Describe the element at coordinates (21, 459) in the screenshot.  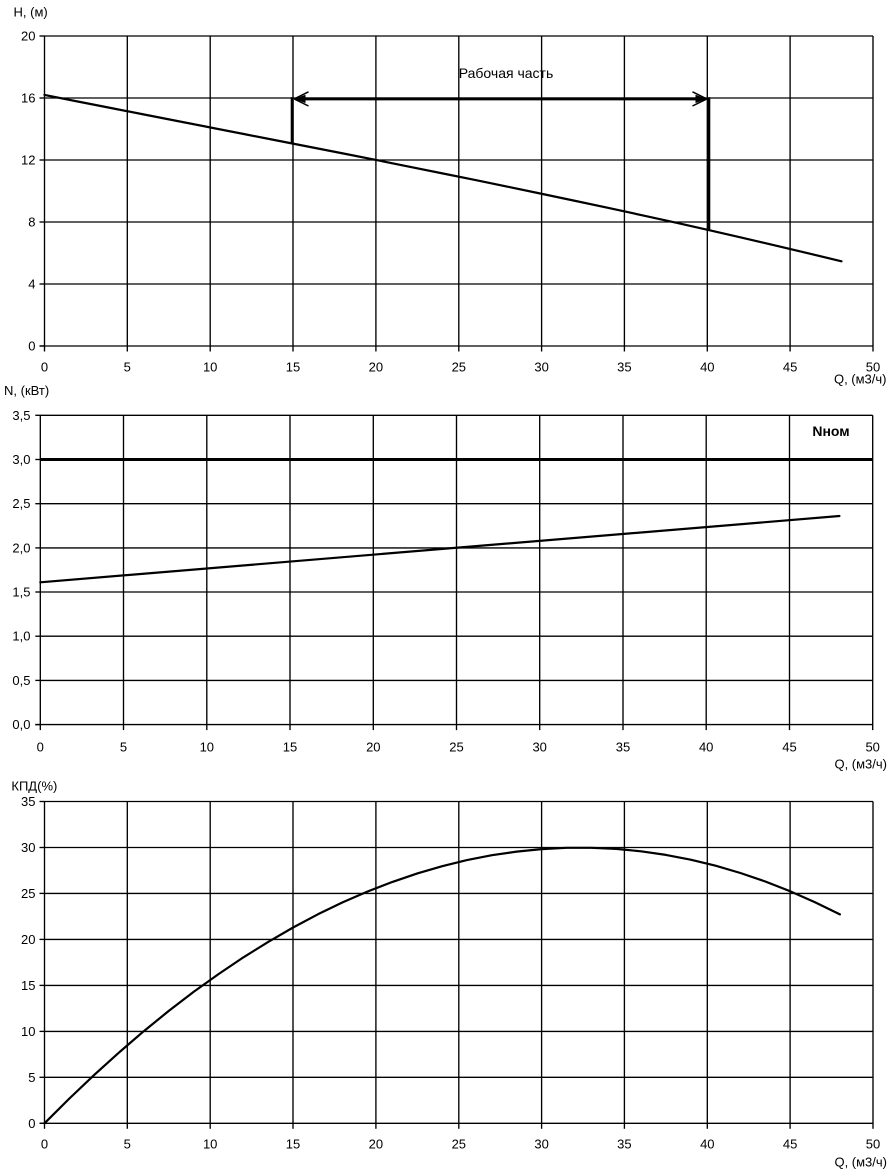
I see `svg-text: 3,0` at that location.